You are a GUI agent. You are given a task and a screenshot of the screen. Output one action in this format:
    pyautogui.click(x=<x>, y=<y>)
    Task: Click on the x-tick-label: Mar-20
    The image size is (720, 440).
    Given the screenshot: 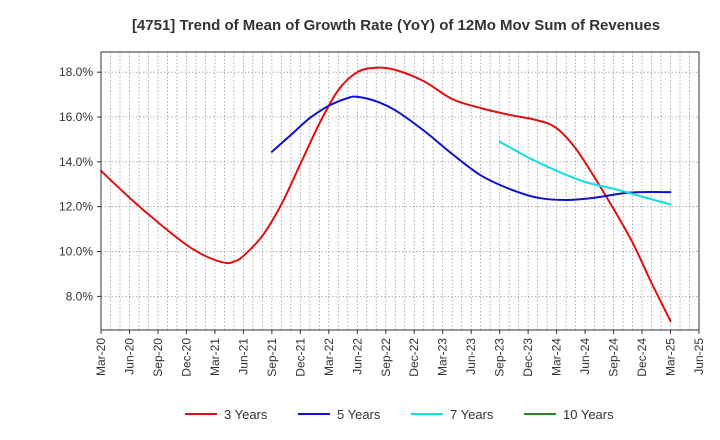 What is the action you would take?
    pyautogui.click(x=101, y=357)
    